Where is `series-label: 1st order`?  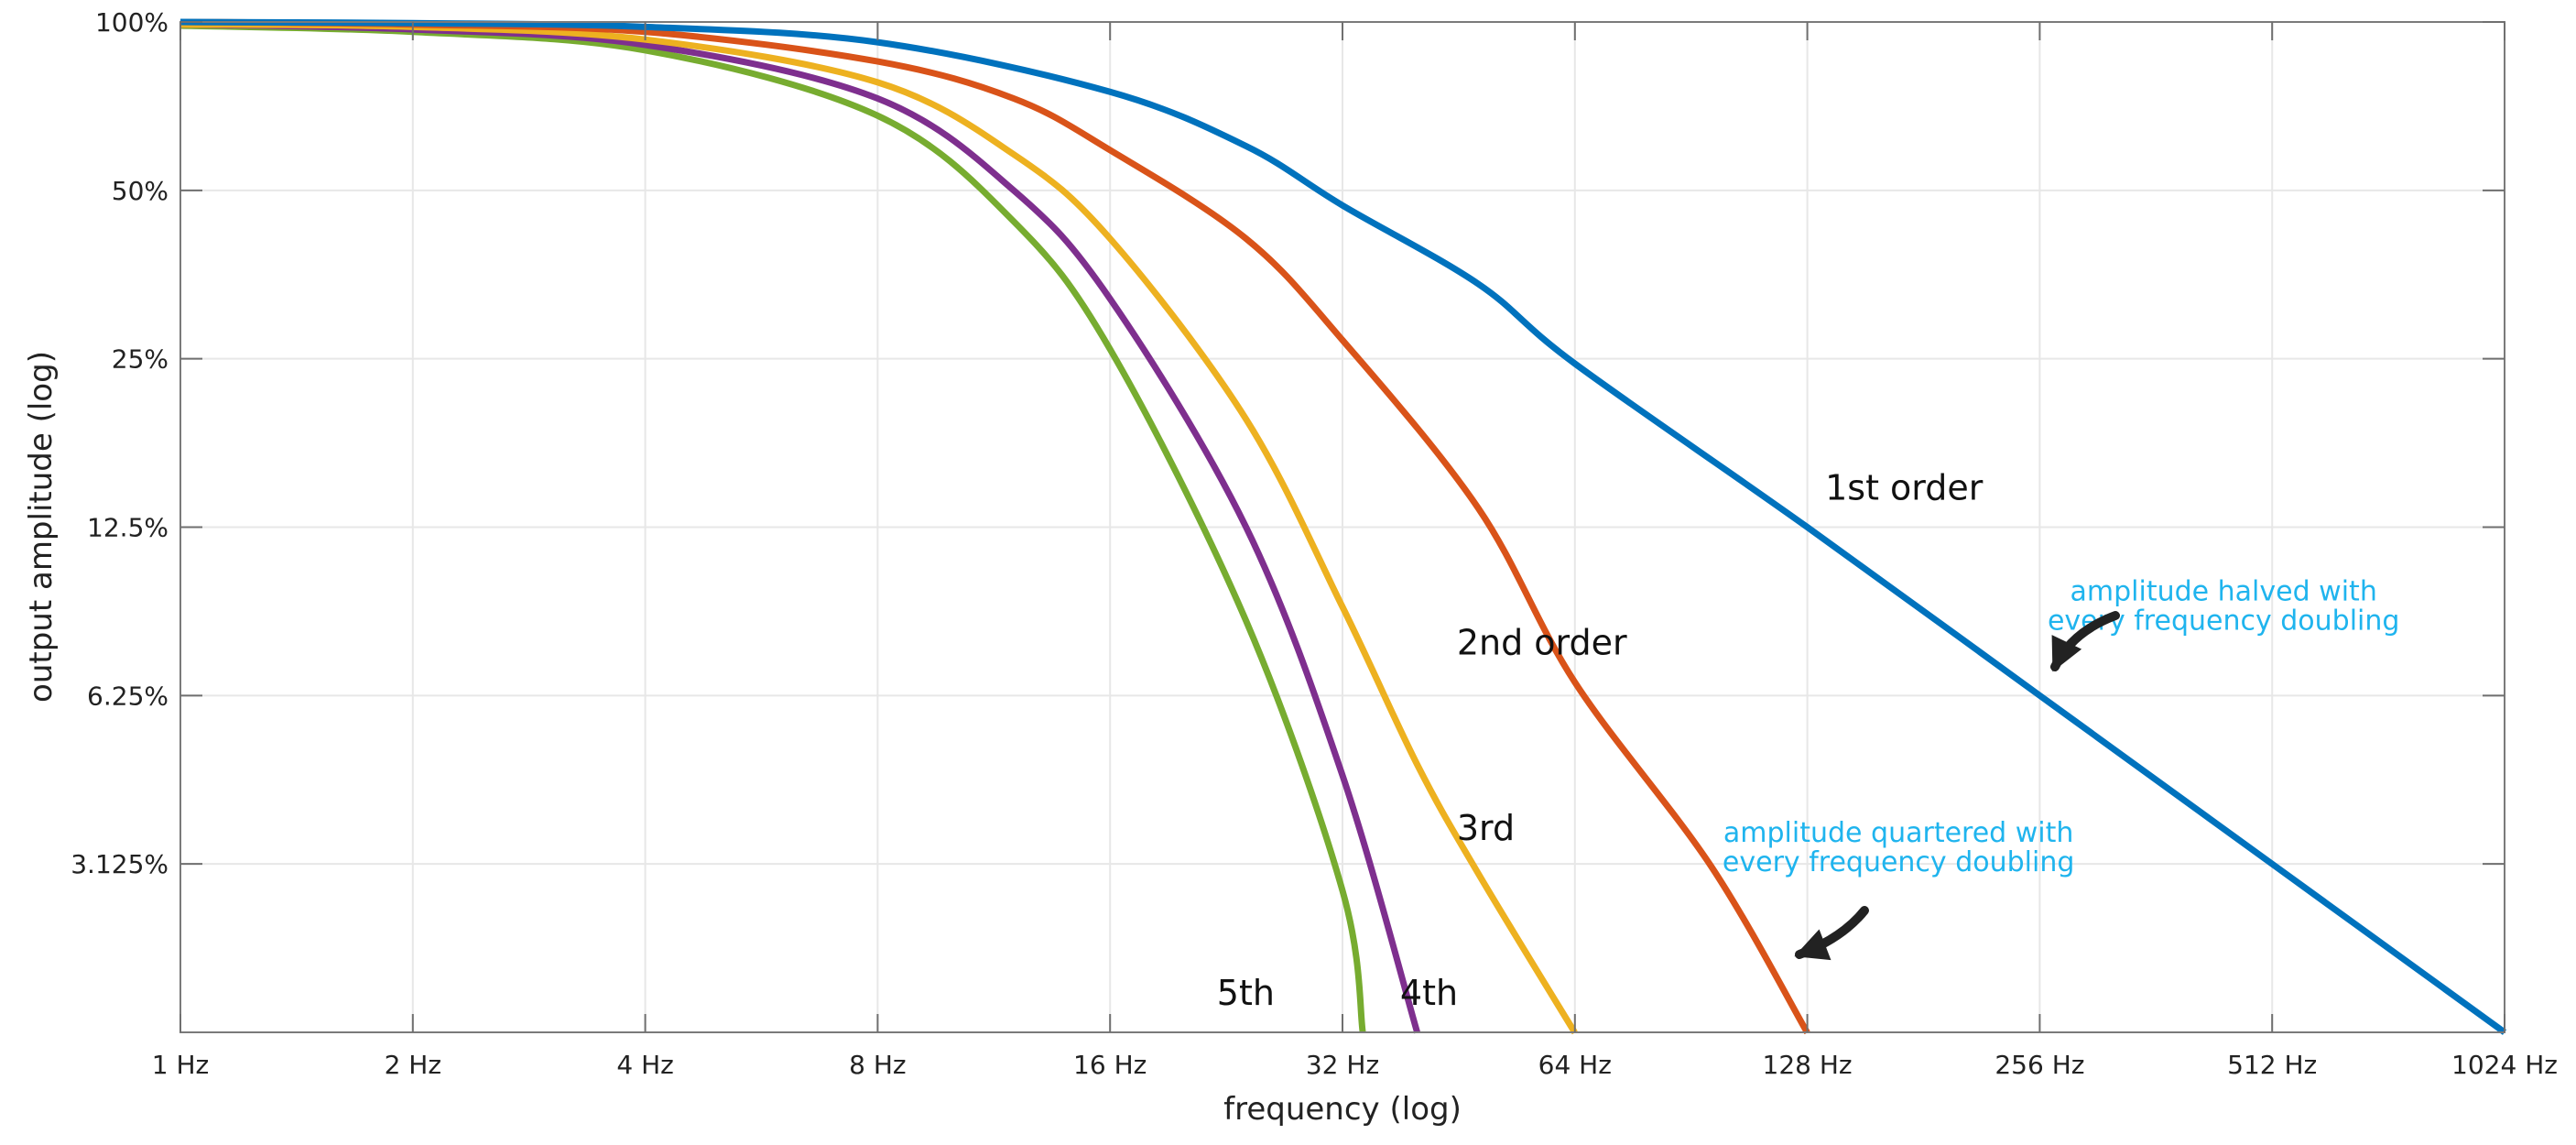 series-label: 1st order is located at coordinates (1904, 487).